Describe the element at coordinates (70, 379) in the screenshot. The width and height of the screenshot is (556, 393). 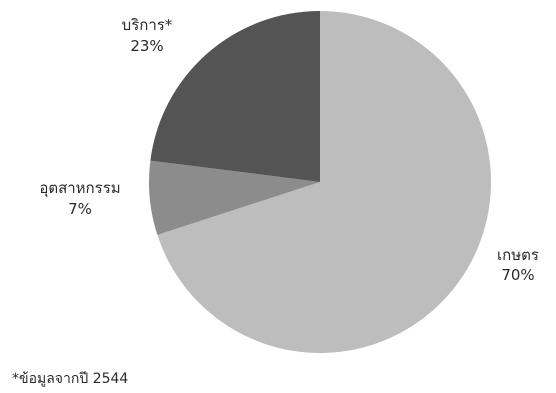
I see `footnote: *ข้อมูลจากปี 2544` at that location.